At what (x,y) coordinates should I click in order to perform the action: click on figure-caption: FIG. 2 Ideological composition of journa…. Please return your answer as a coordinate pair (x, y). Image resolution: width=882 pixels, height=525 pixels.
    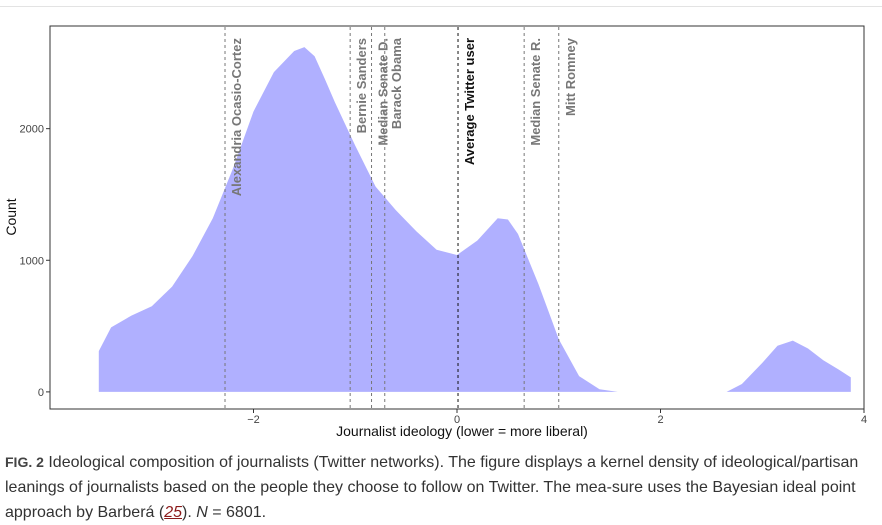
    Looking at the image, I should click on (441, 487).